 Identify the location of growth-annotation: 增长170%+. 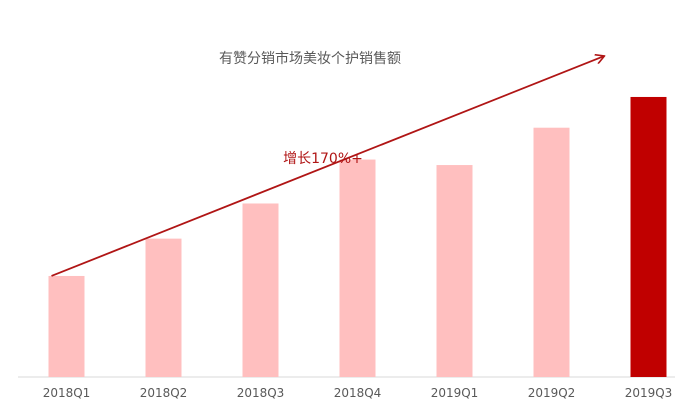
(323, 159).